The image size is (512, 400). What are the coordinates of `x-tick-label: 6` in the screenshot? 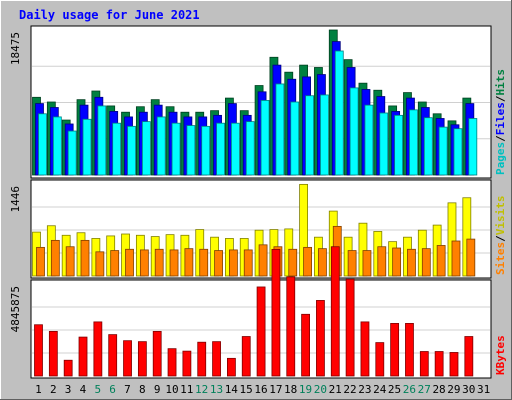 It's located at (112, 389).